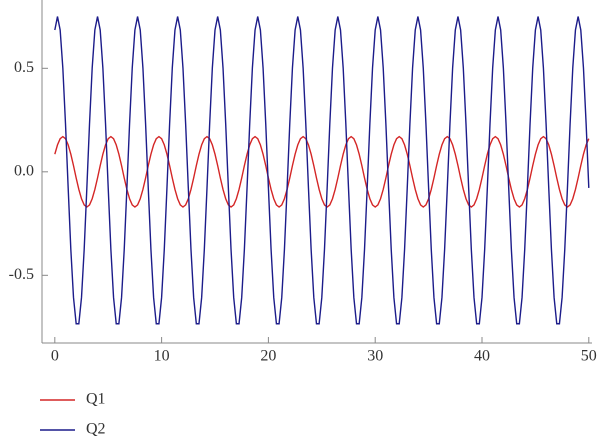 The height and width of the screenshot is (441, 600). I want to click on y-tick-label: 0.0, so click(24, 170).